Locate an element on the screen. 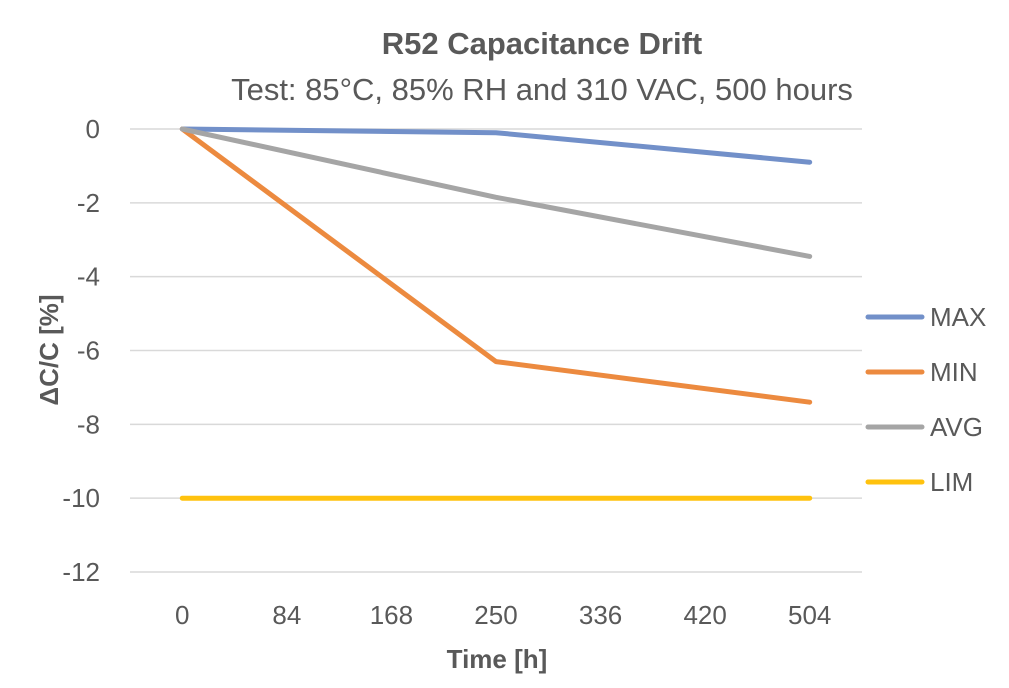  y-tick-label: -10 is located at coordinates (81, 498).